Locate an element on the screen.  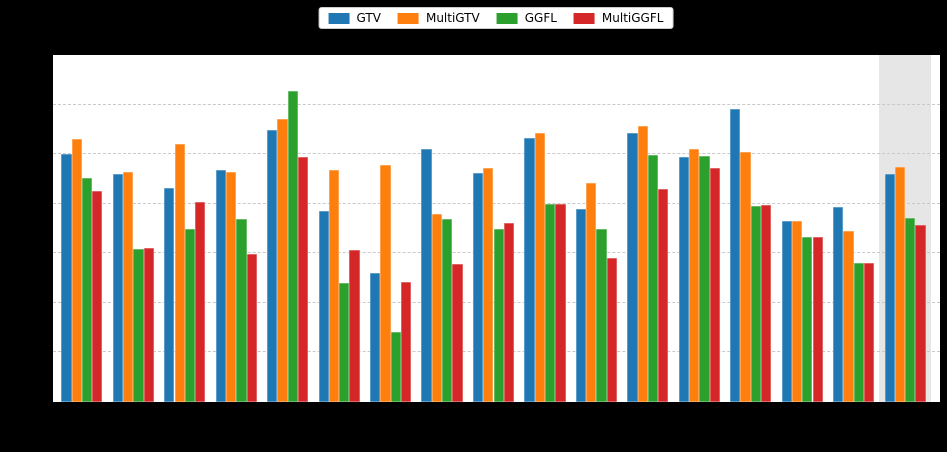
legend-entry-multiggfl: MultiGGFL is located at coordinates (618, 18).